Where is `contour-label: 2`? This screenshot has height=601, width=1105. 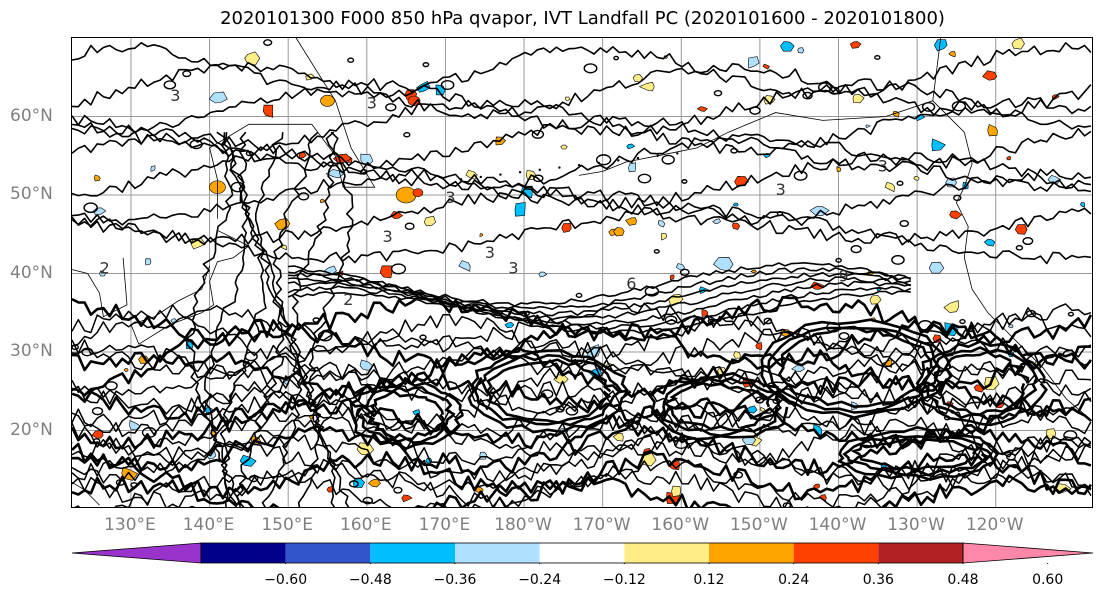
contour-label: 2 is located at coordinates (348, 299).